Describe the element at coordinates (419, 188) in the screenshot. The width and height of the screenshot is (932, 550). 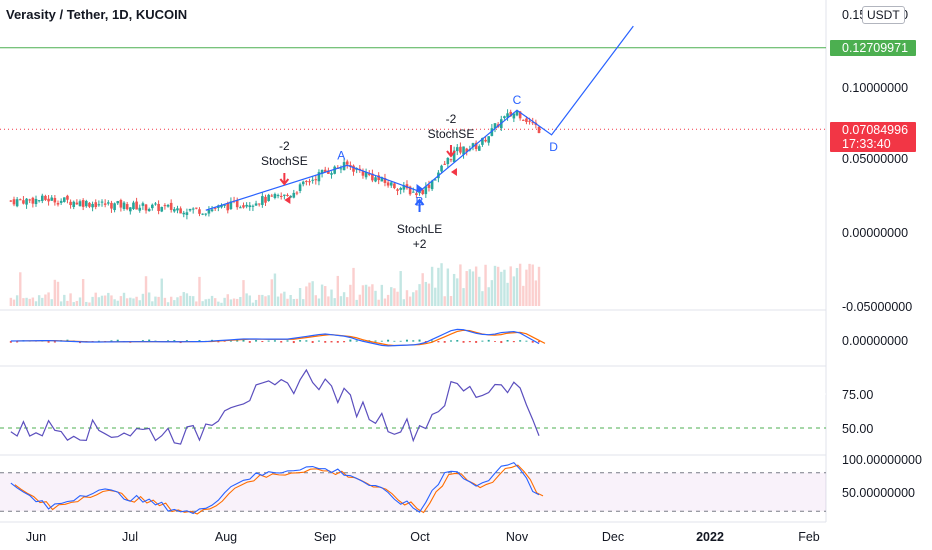
I see `buy-marker-icon` at that location.